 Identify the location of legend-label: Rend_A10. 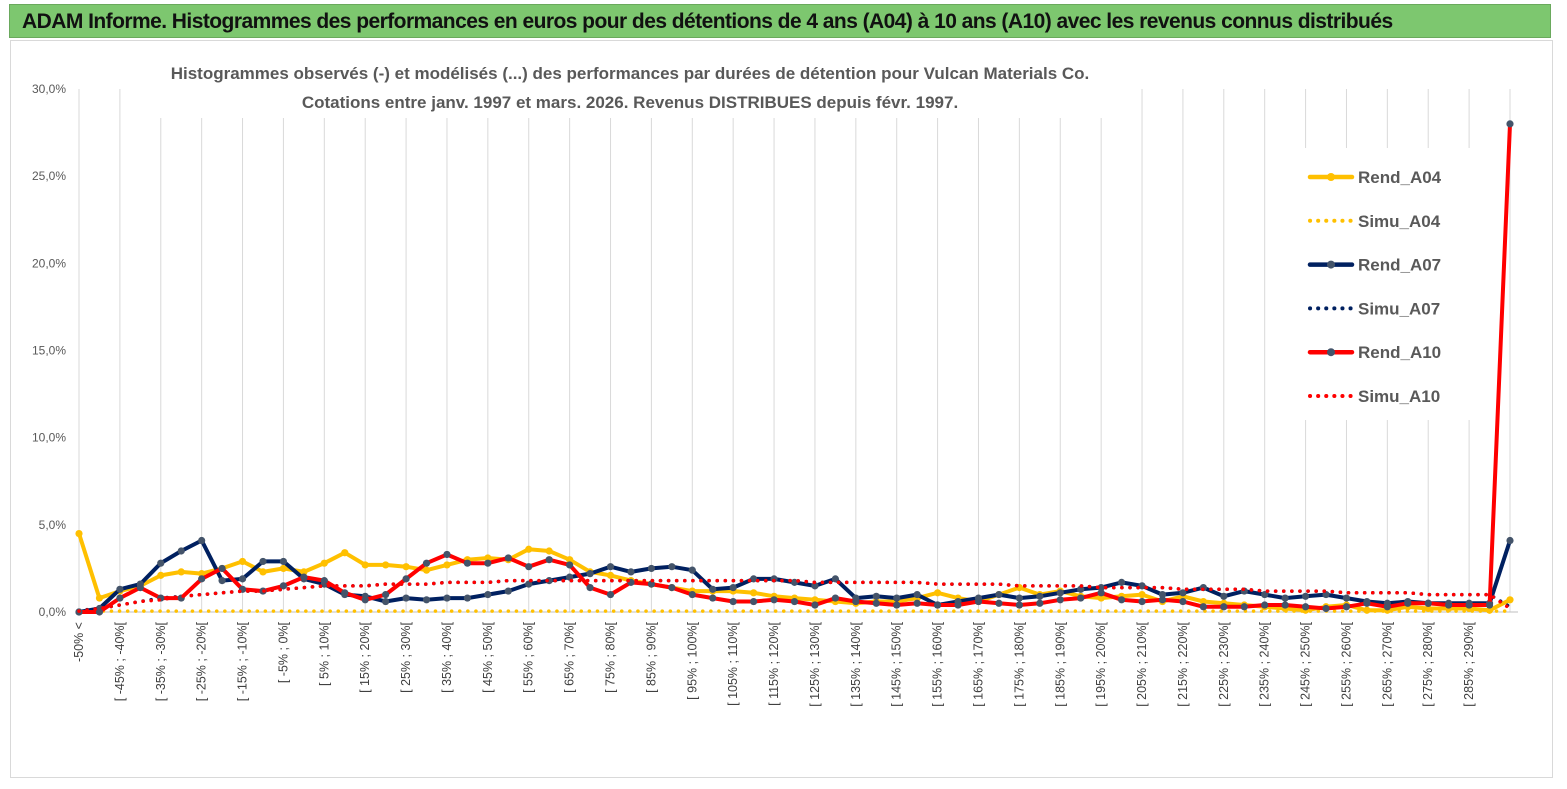
(1399, 352).